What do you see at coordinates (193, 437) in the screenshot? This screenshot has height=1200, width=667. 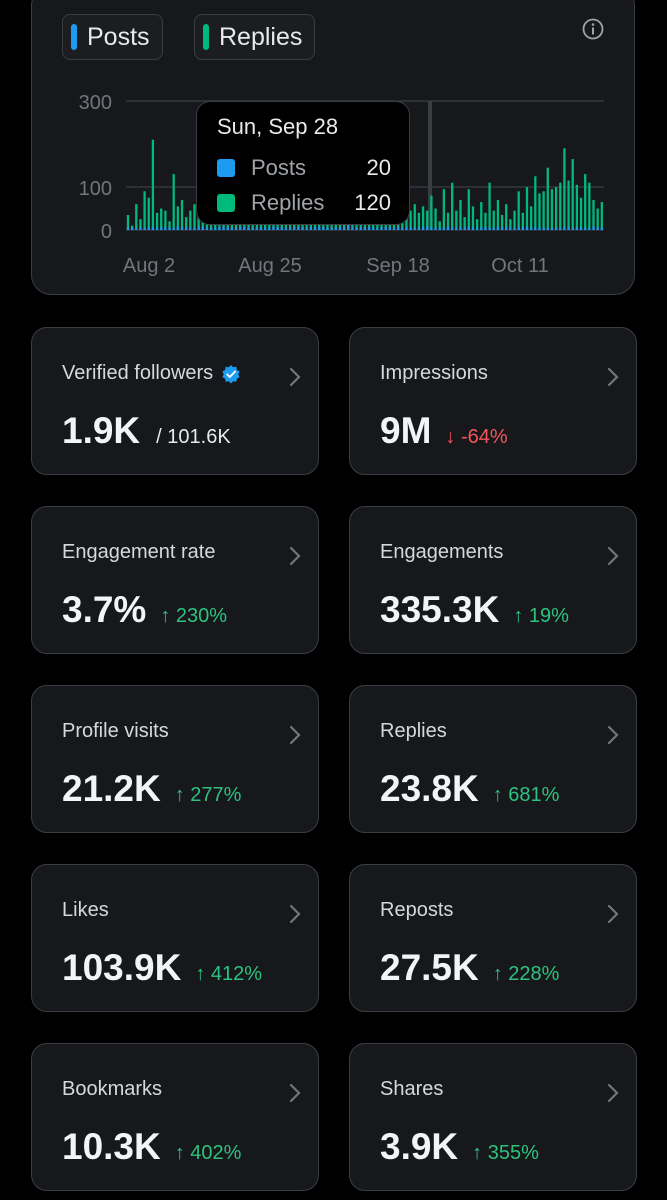 I see `stat-total: / 101.6K` at bounding box center [193, 437].